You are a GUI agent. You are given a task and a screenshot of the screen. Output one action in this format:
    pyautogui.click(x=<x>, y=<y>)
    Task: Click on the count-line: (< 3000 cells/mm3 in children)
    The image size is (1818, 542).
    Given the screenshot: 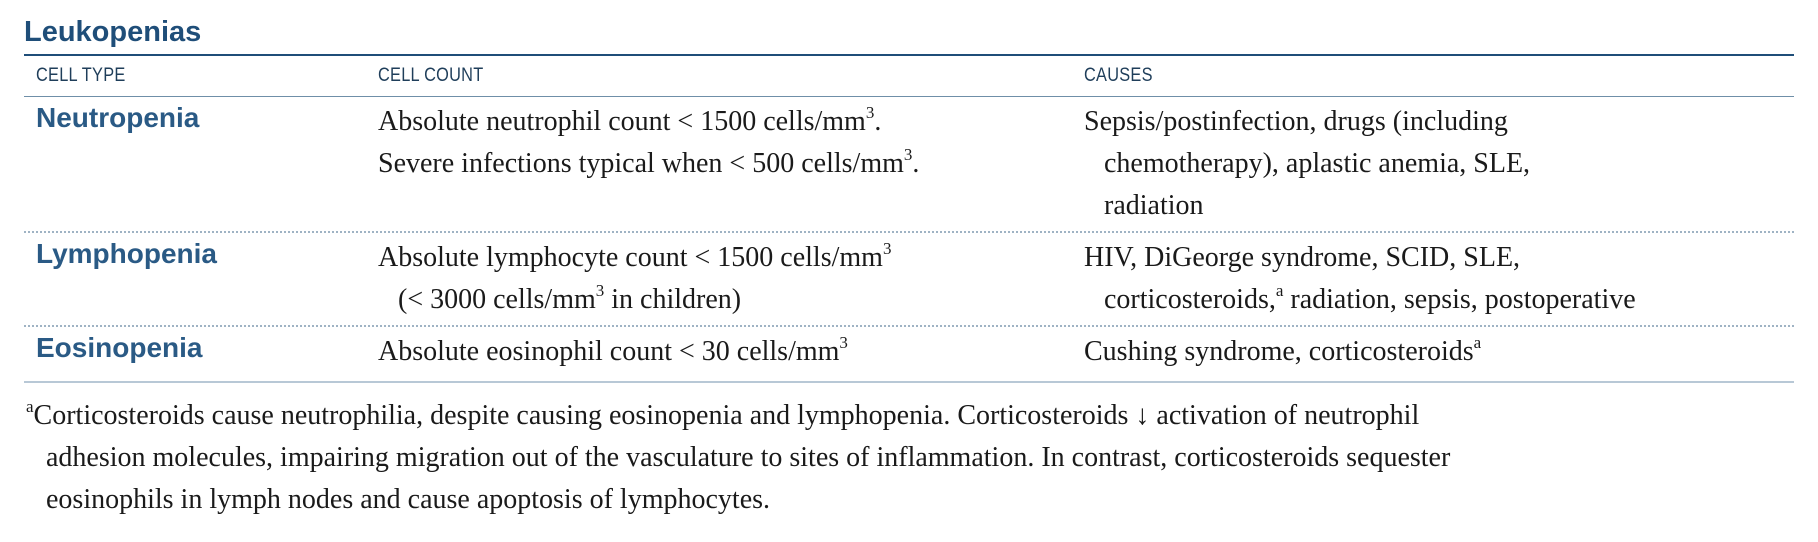 What is the action you would take?
    pyautogui.click(x=570, y=298)
    